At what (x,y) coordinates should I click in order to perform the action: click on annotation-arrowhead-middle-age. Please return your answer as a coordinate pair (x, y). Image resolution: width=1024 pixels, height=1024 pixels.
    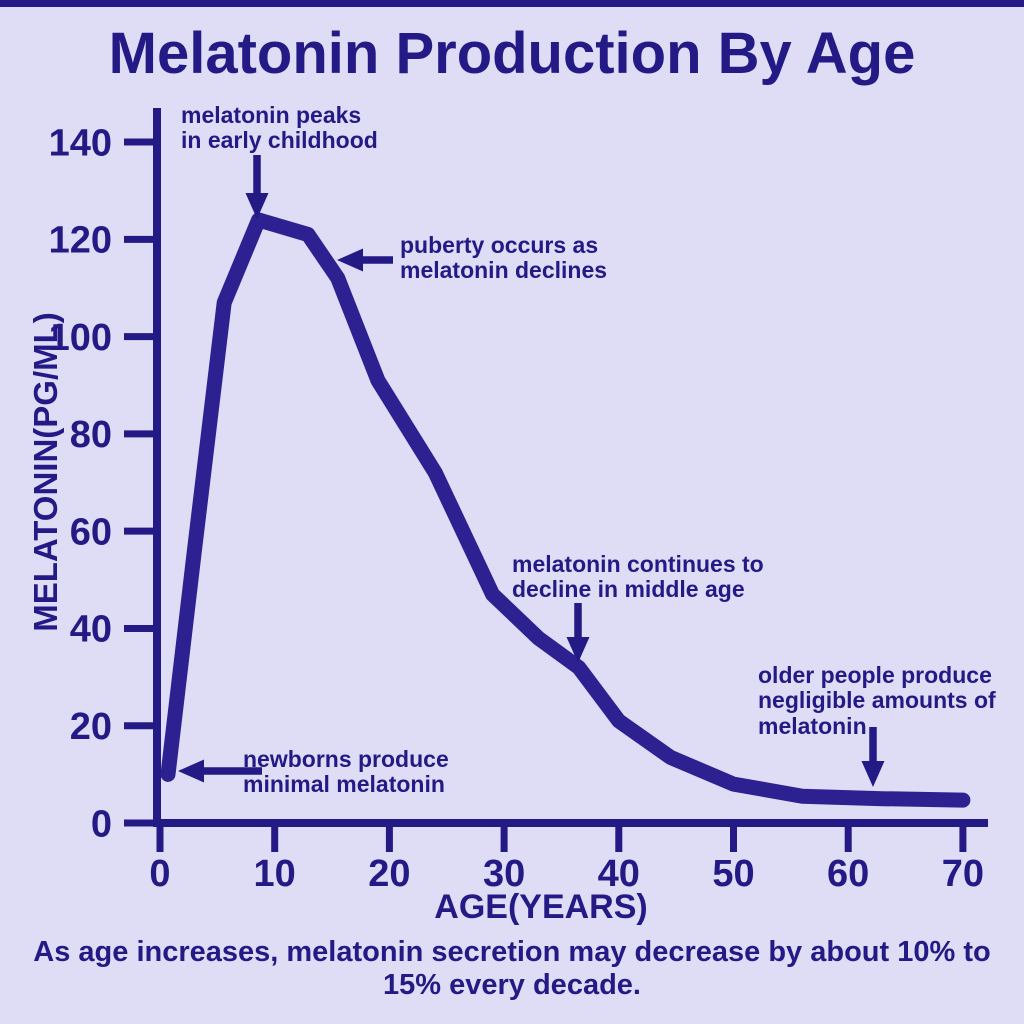
    Looking at the image, I should click on (578, 650).